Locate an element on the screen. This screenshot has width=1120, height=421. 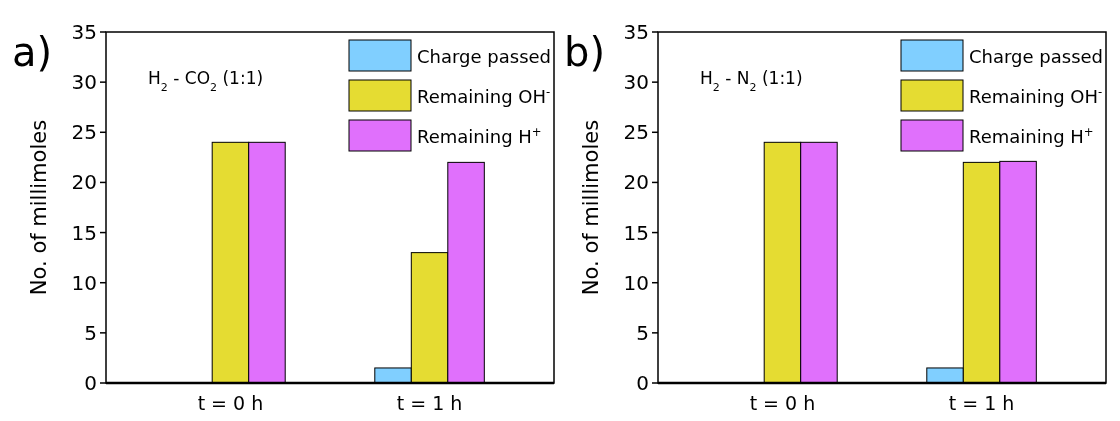
annotation: H$_{2}$ - N$_{2}$ (1:1) is located at coordinates (751, 81).